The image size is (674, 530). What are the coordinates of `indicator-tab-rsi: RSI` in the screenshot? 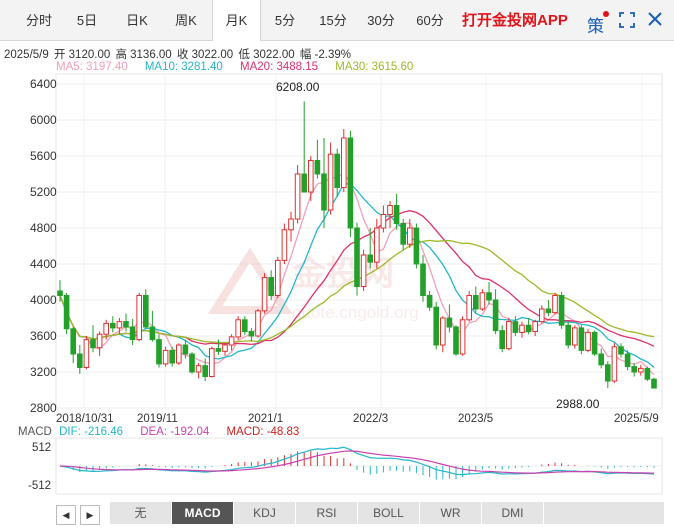 It's located at (327, 513).